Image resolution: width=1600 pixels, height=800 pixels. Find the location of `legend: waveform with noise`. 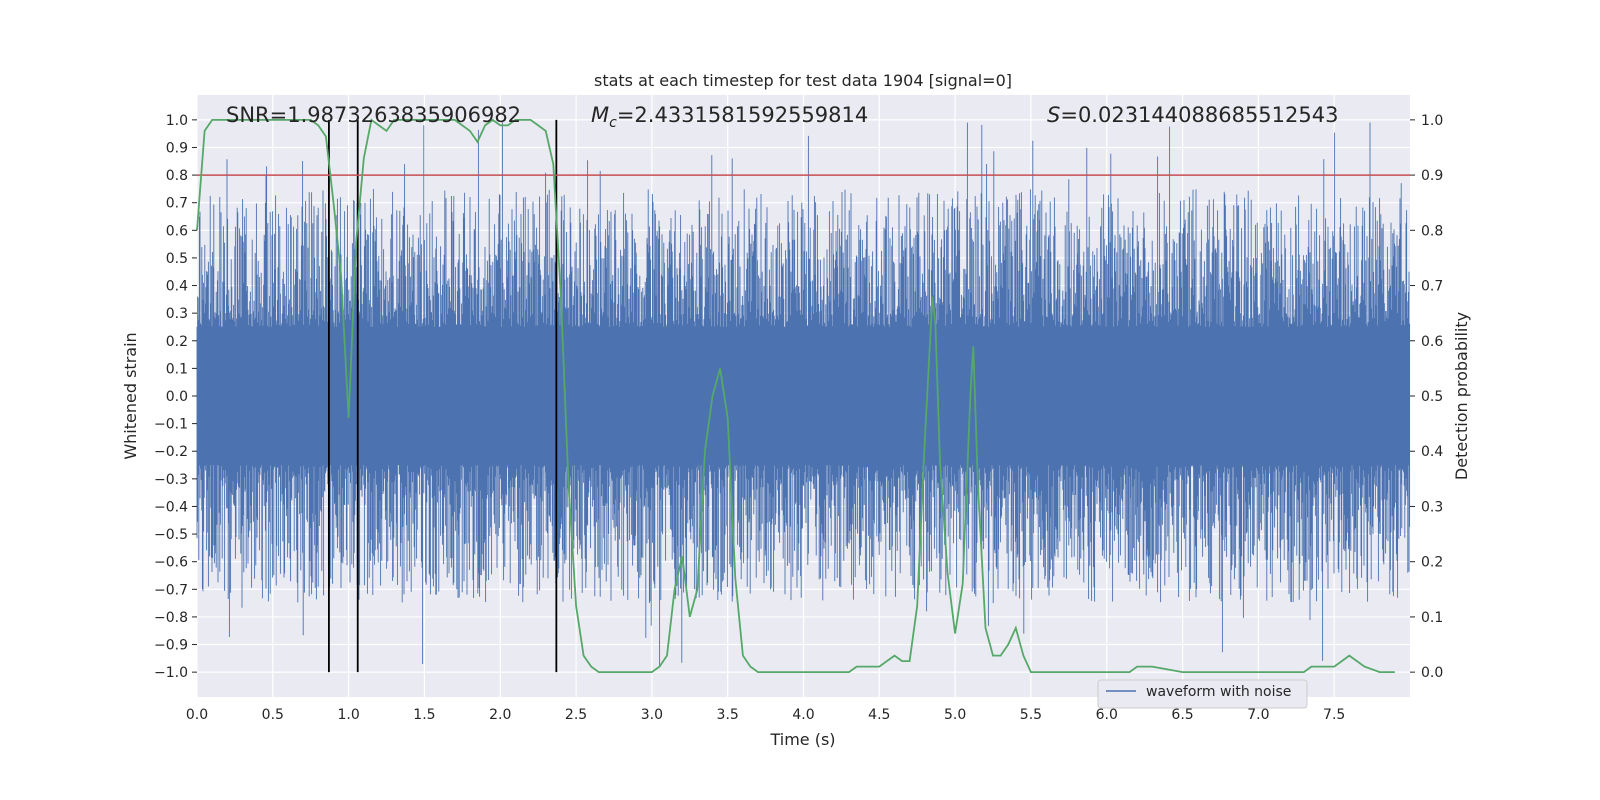

legend: waveform with noise is located at coordinates (1202, 694).